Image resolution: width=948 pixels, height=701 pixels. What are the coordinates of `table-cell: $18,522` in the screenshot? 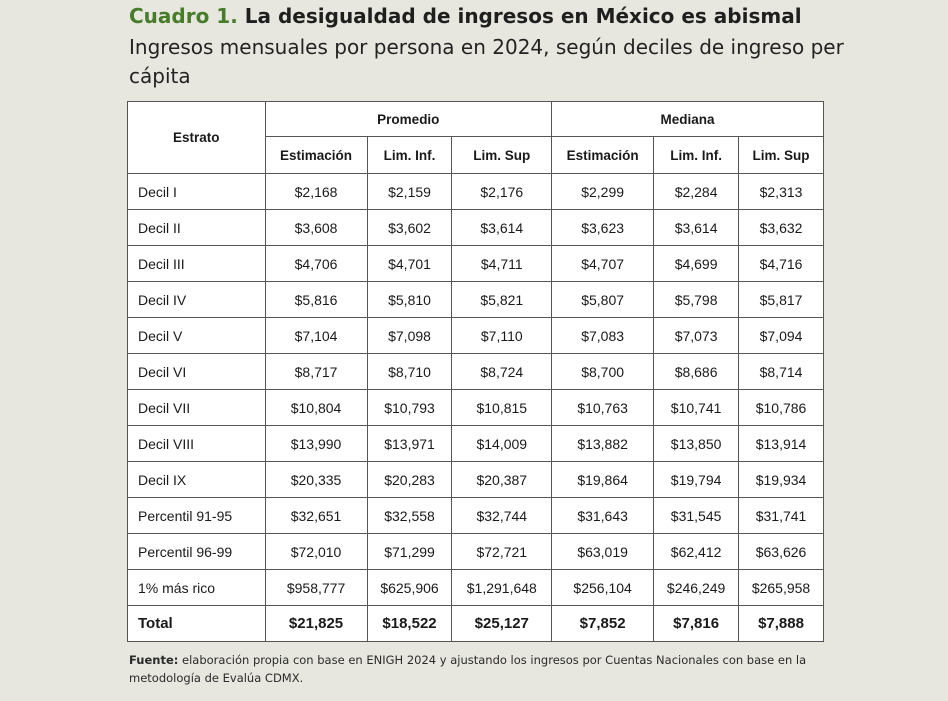 It's located at (409, 623).